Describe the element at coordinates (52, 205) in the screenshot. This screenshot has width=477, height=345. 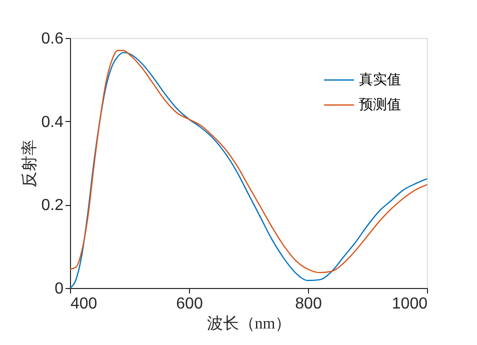
I see `y-tick-label: 0.2` at that location.